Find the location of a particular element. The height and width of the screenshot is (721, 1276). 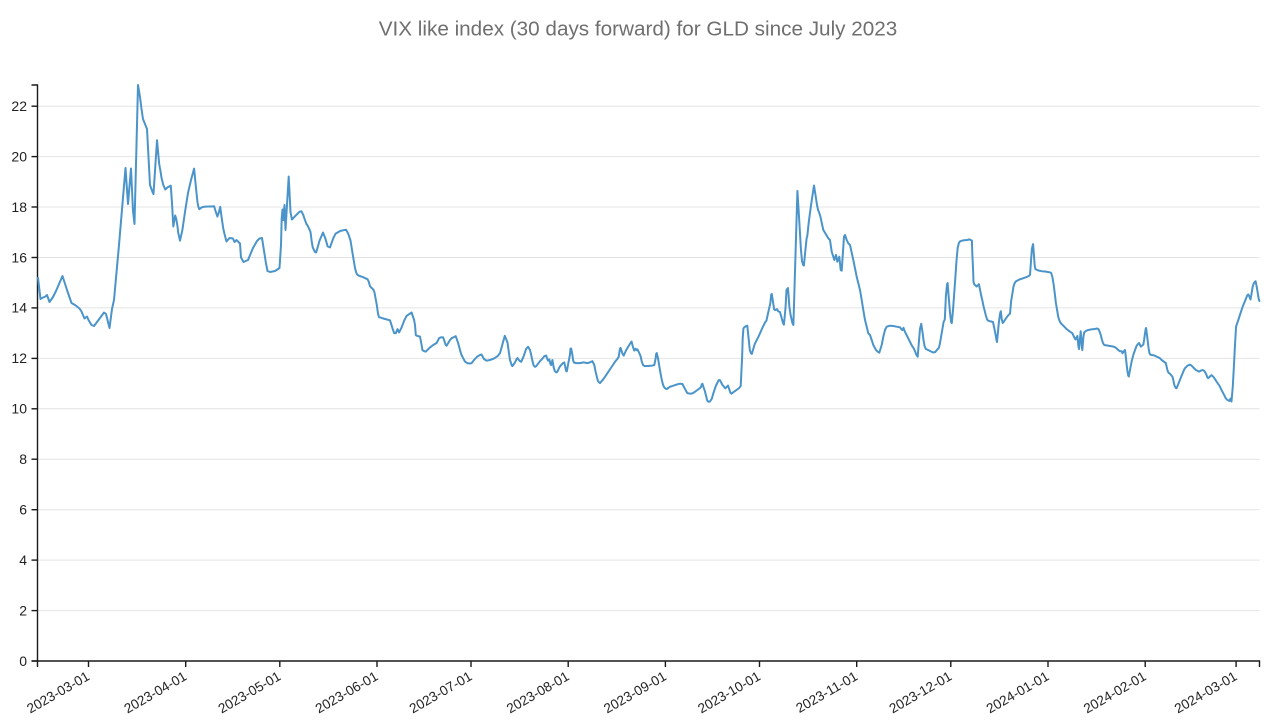

svg-text: 6 is located at coordinates (23, 509).